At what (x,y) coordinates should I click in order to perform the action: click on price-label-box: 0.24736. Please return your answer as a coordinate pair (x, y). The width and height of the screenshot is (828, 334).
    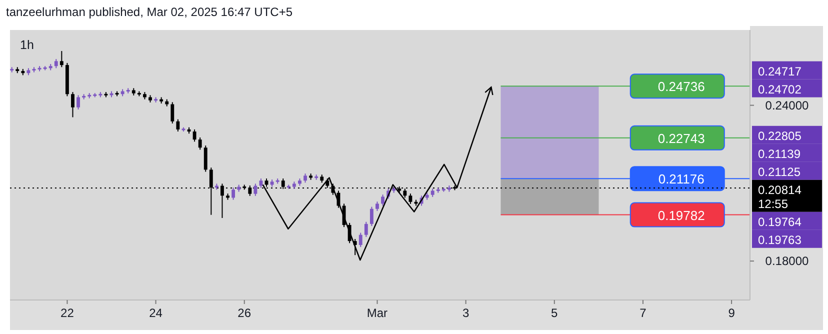
    Looking at the image, I should click on (677, 86).